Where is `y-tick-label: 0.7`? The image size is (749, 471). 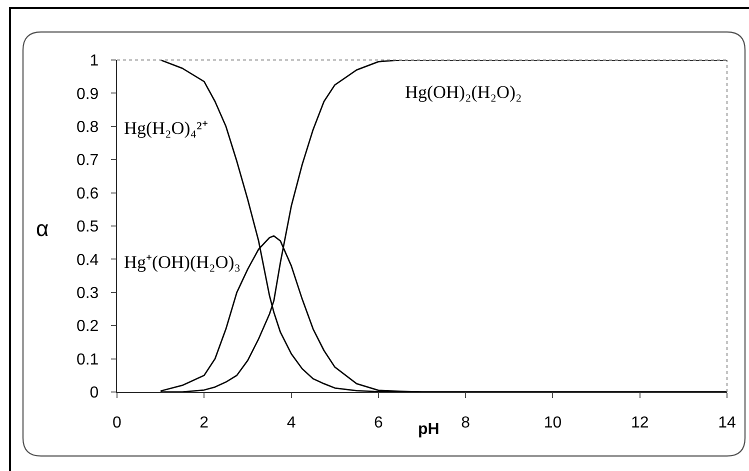
y-tick-label: 0.7 is located at coordinates (87, 161).